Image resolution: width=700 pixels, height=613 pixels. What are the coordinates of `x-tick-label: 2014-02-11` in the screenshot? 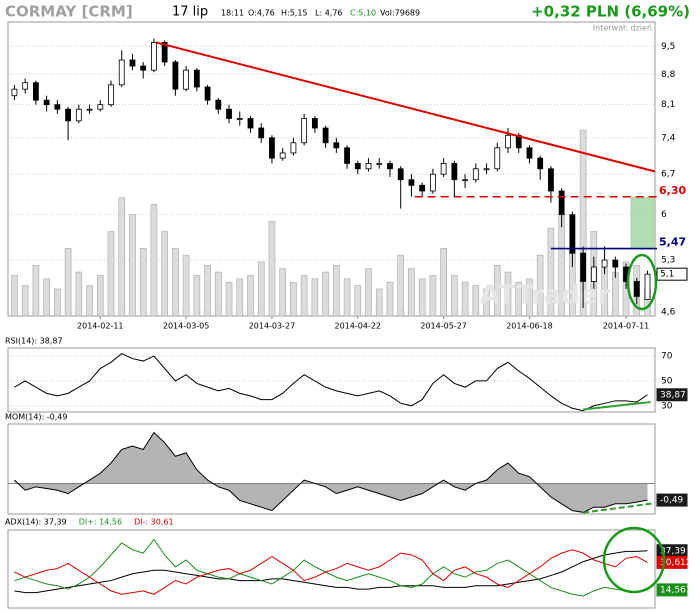 It's located at (100, 326).